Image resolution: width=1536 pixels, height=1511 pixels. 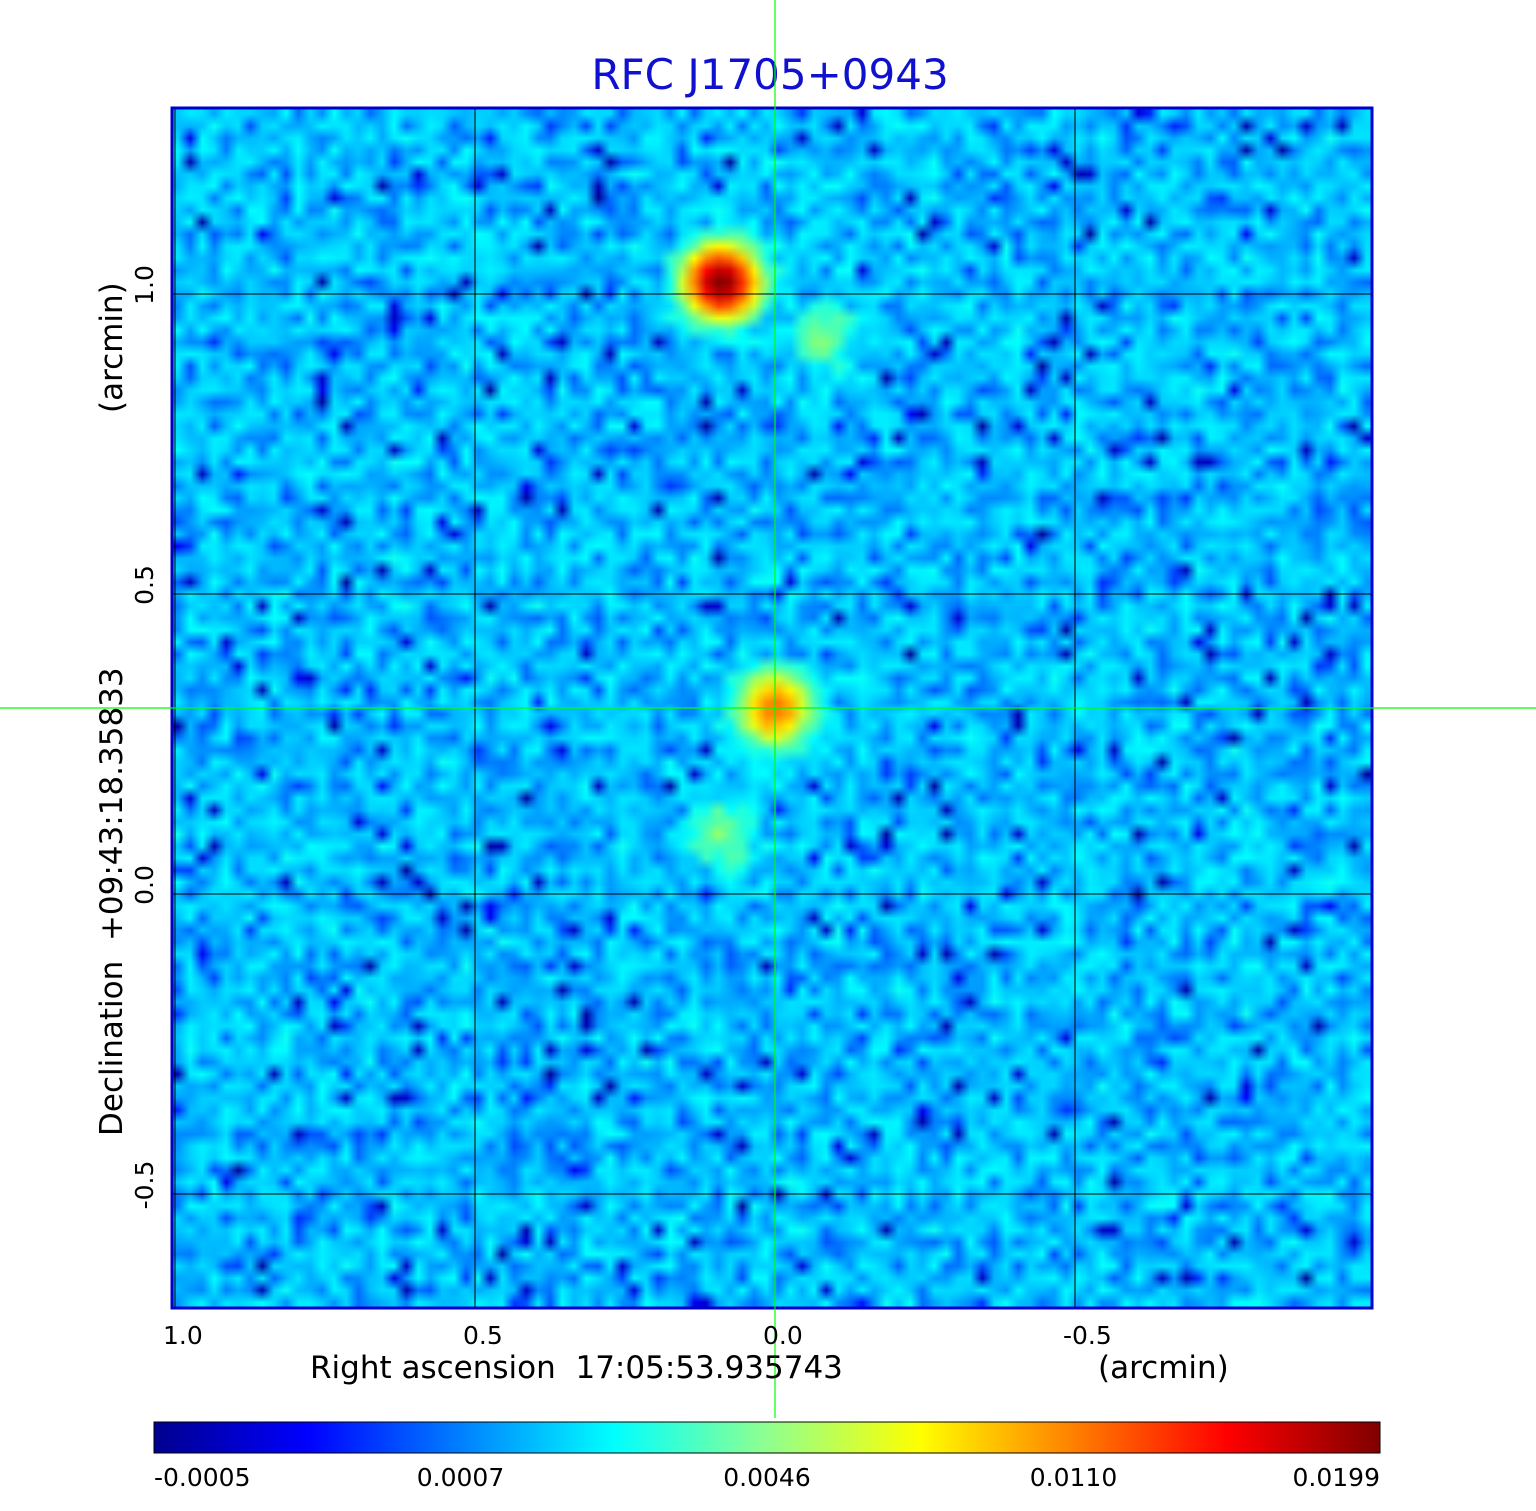 I want to click on y-axis-unit: (arcmin), so click(x=112, y=347).